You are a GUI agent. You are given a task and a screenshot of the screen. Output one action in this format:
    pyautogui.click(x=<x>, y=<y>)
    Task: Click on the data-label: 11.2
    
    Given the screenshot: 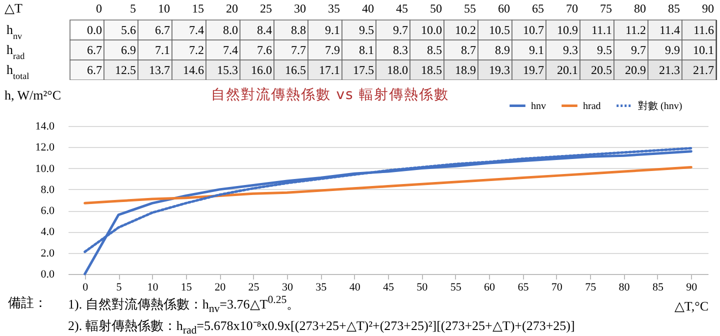 What is the action you would take?
    pyautogui.click(x=635, y=30)
    